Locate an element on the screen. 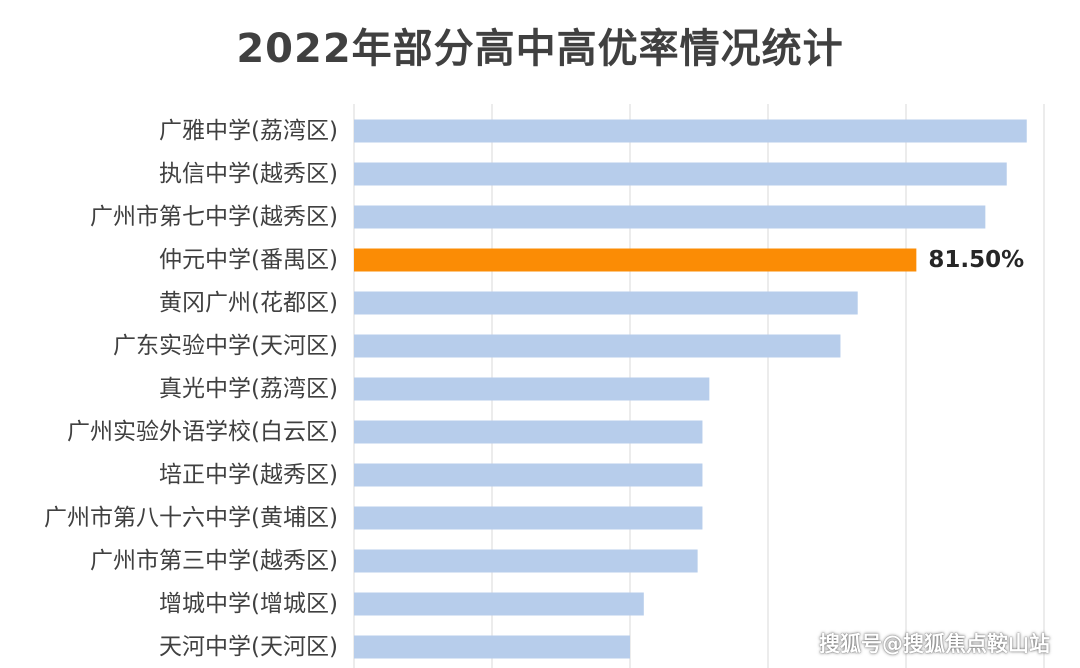 The height and width of the screenshot is (668, 1080). category-label-2: 广州市第七中学(越秀区) is located at coordinates (214, 217).